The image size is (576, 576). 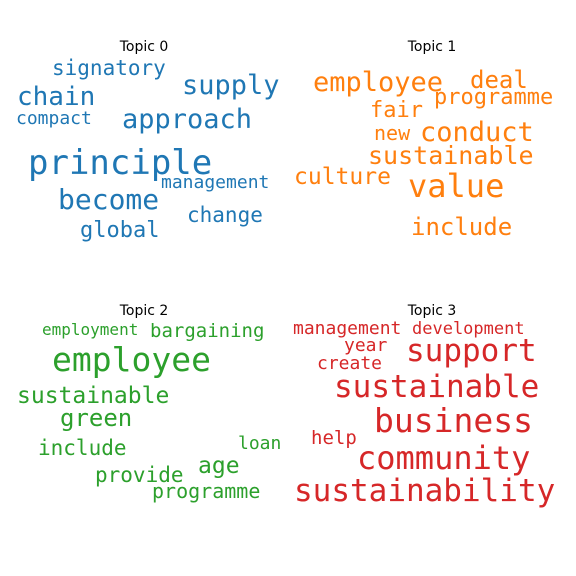 I want to click on word-value: value, so click(x=456, y=186).